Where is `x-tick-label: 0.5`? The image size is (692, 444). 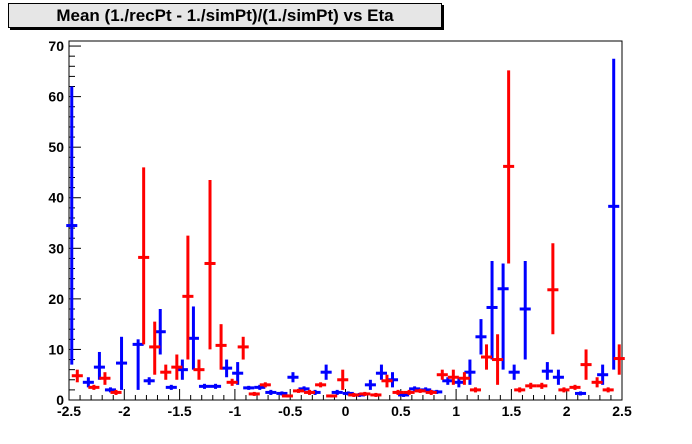
x-tick-label: 0.5 is located at coordinates (401, 411).